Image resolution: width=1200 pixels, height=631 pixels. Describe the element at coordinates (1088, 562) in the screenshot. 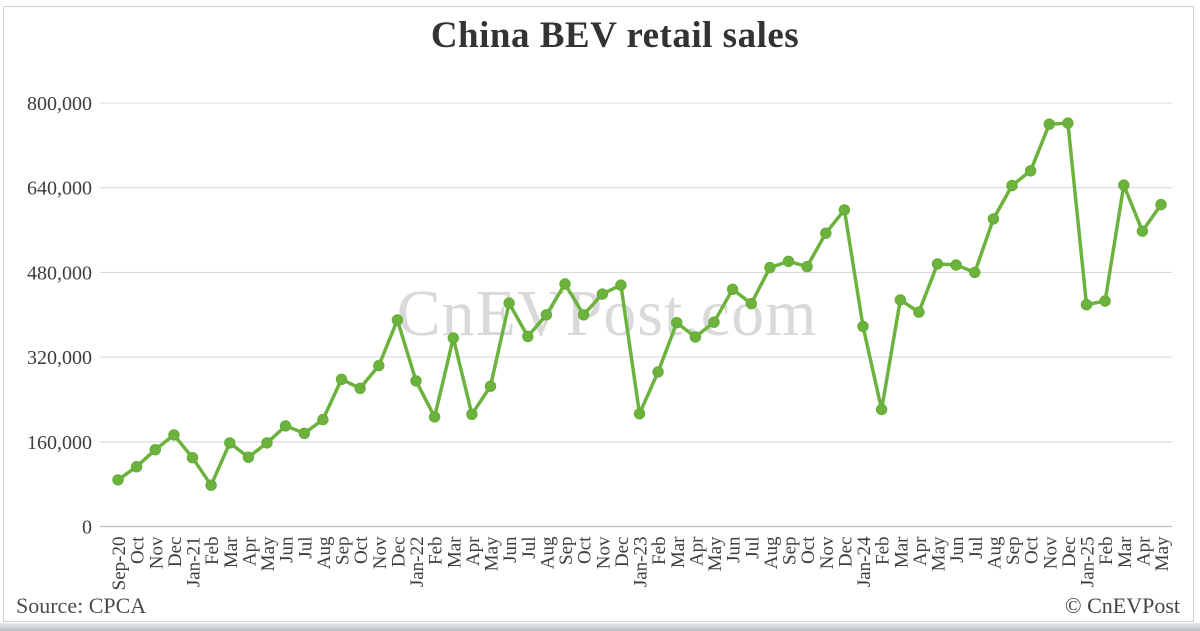

I see `x-tick-label: Jan-25` at that location.